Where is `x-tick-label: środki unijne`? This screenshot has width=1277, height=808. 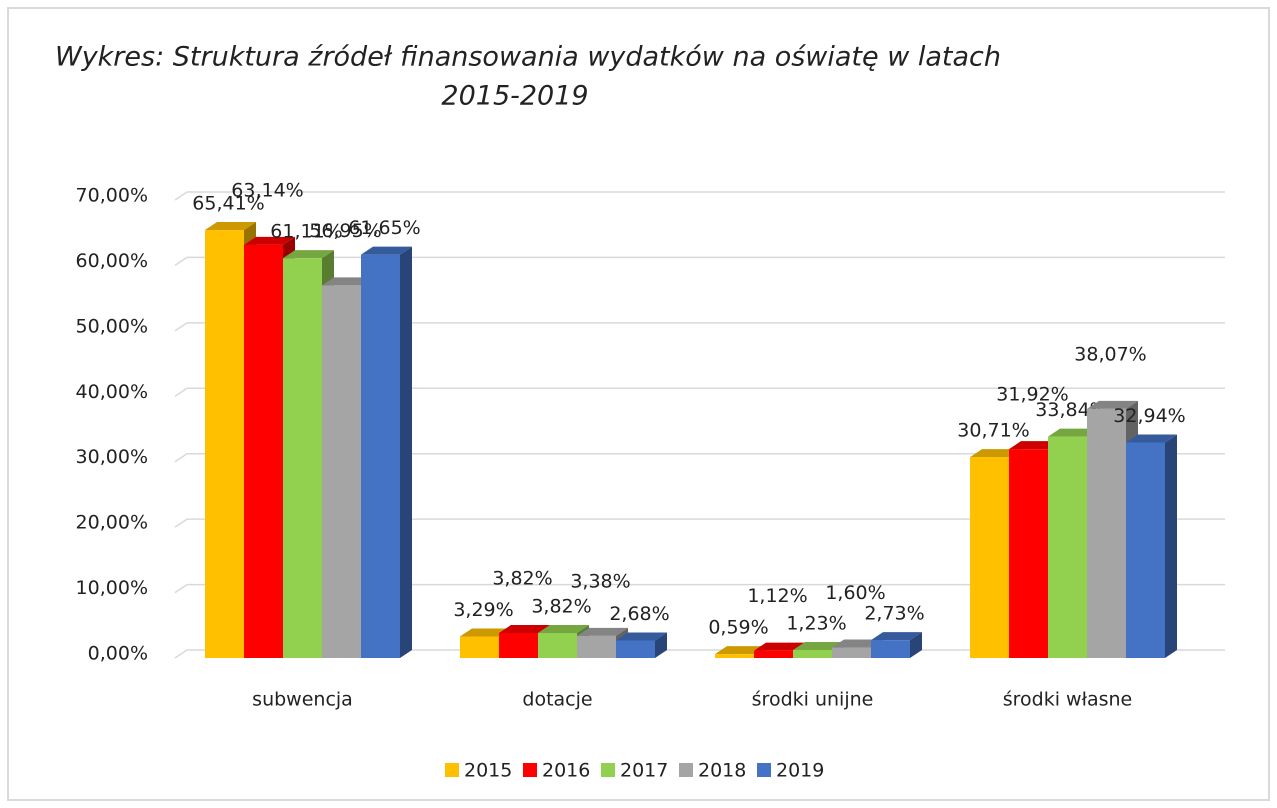 x-tick-label: środki unijne is located at coordinates (813, 700).